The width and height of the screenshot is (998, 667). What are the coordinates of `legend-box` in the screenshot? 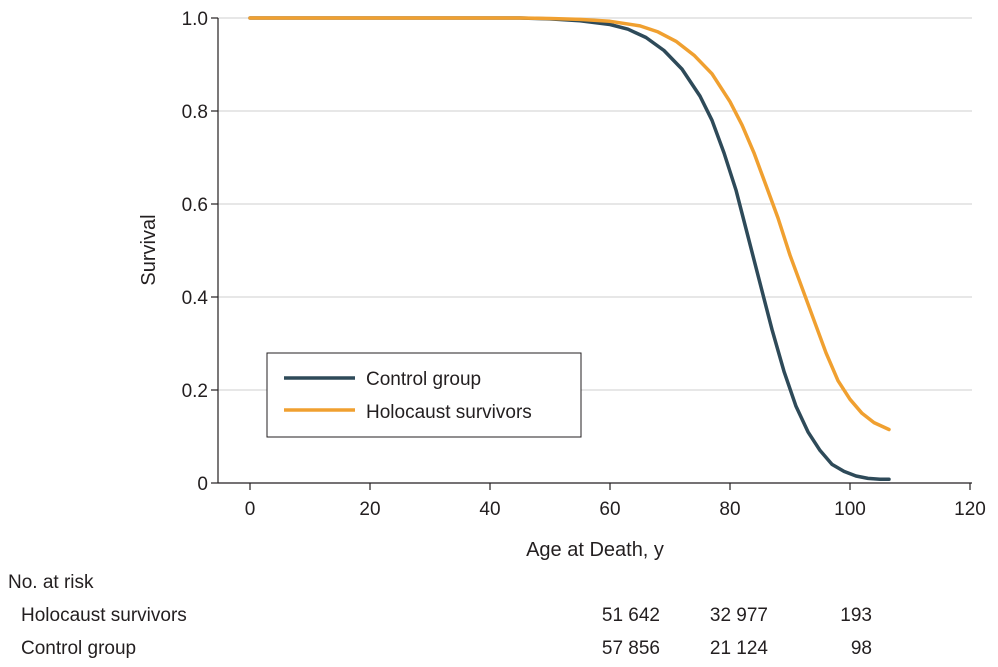 It's located at (424, 395).